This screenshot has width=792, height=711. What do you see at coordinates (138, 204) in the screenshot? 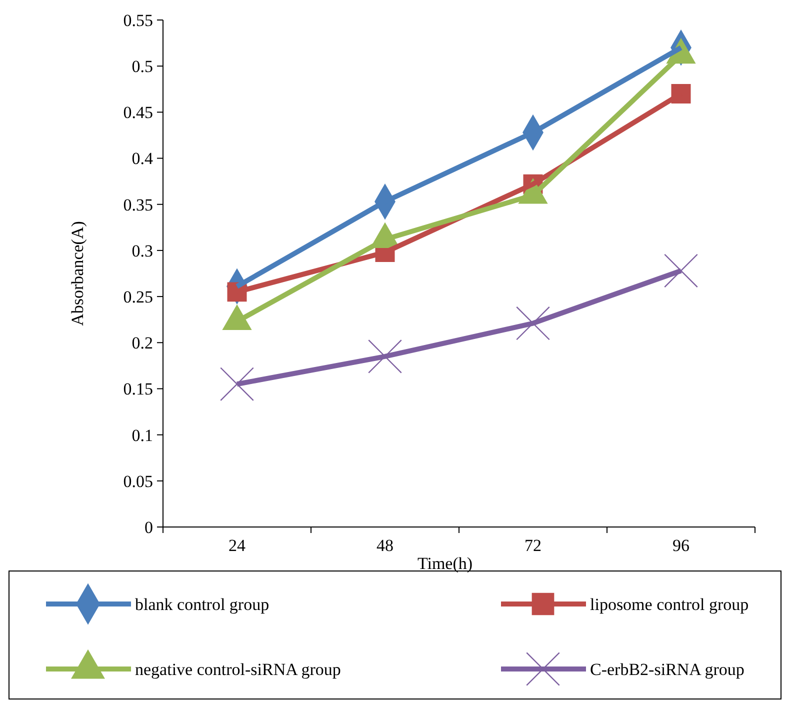
I see `y-tick-label: 0.35` at bounding box center [138, 204].